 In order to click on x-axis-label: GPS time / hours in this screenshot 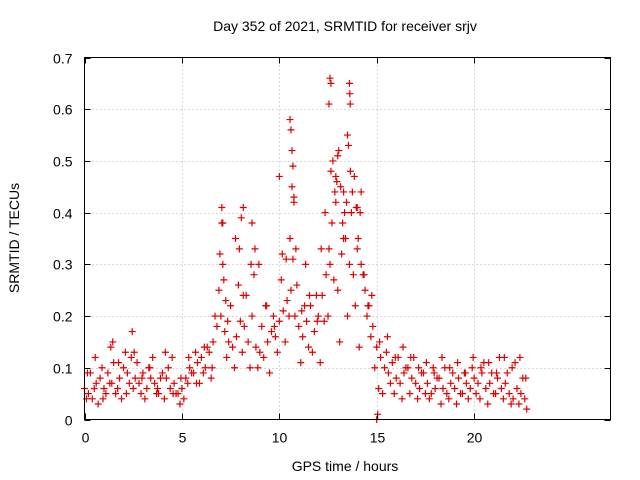, I will do `click(345, 466)`.